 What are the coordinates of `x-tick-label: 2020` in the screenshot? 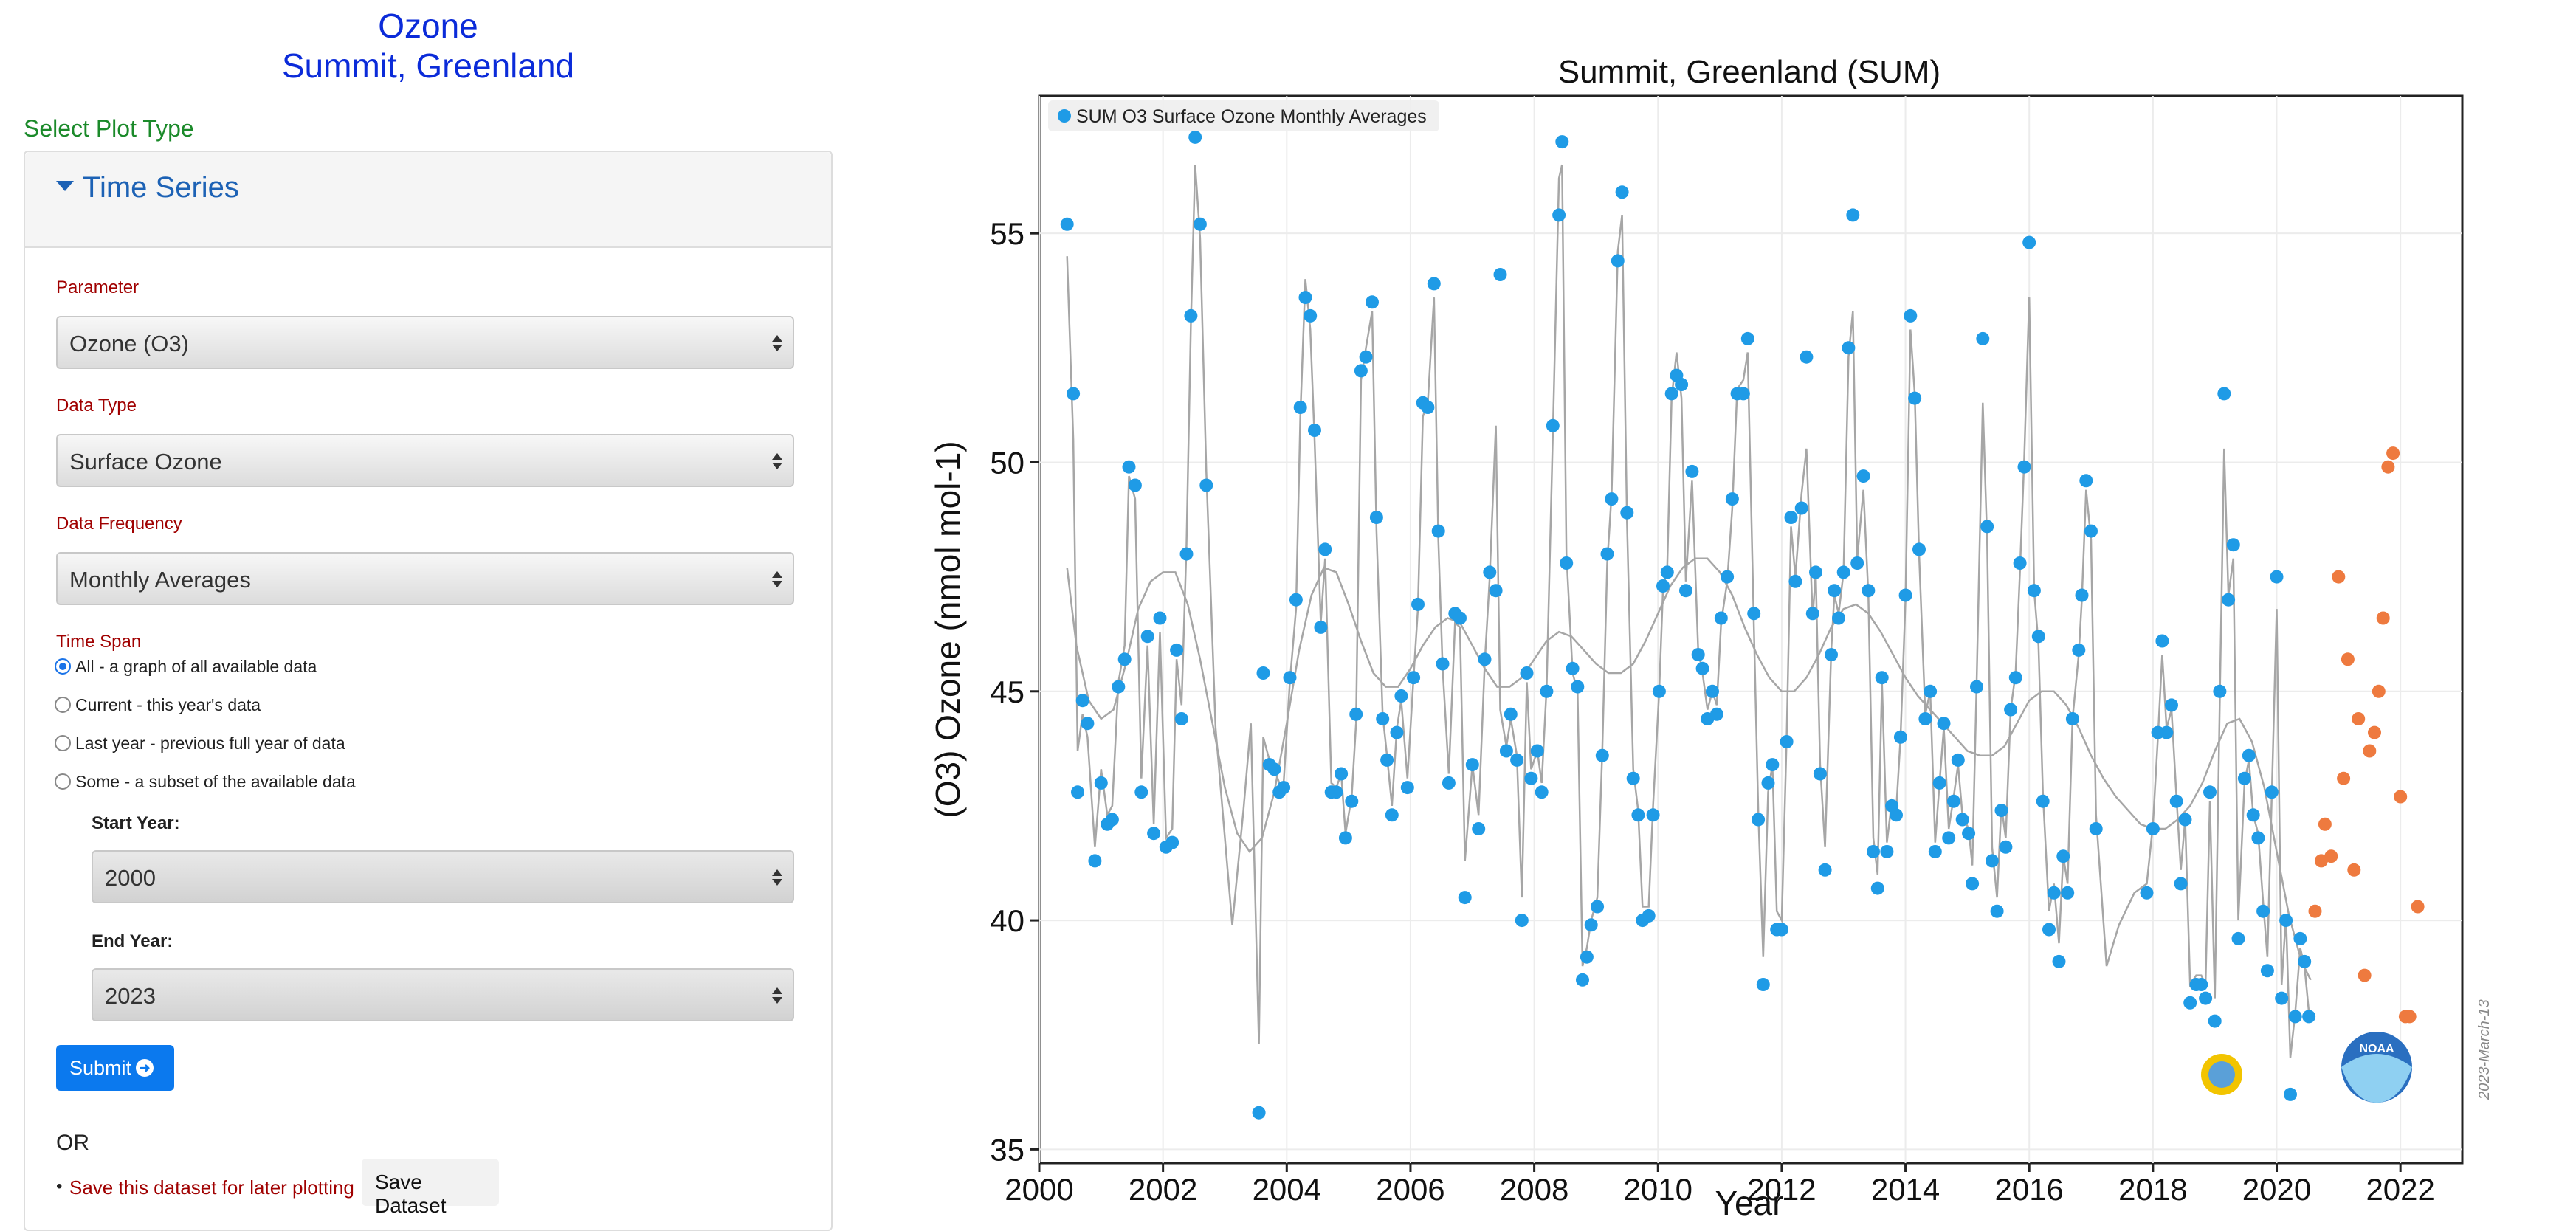 It's located at (2276, 1189).